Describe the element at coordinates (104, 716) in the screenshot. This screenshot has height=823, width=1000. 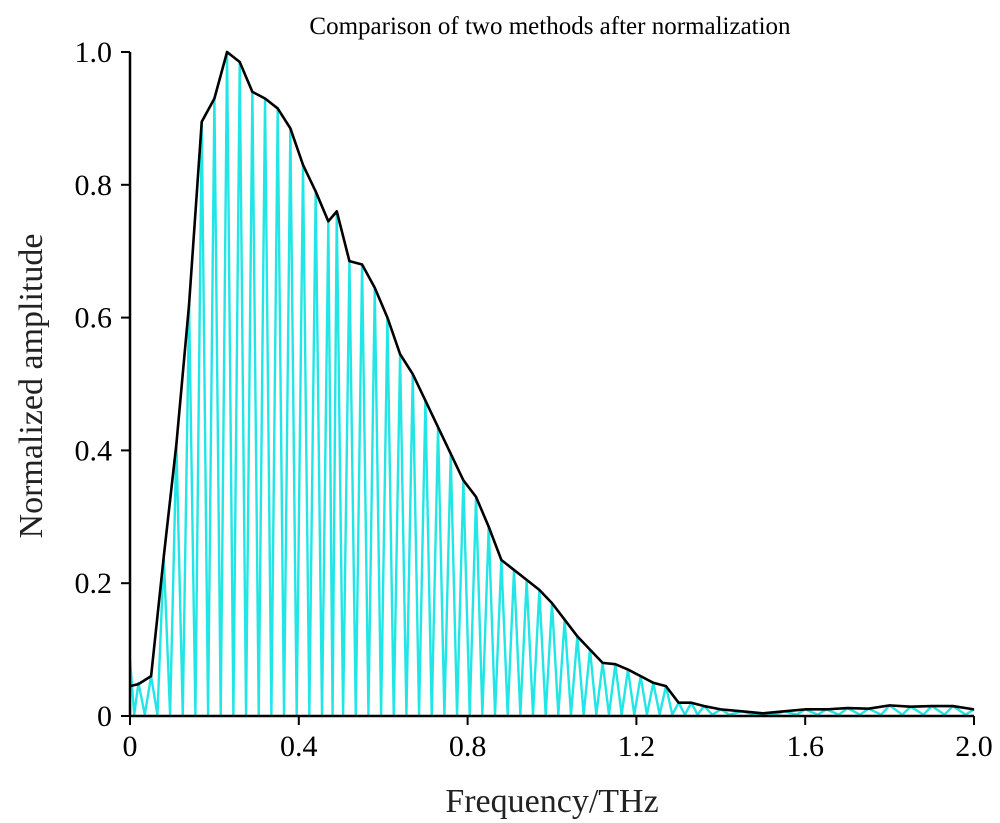
I see `y-tick-label: 0` at that location.